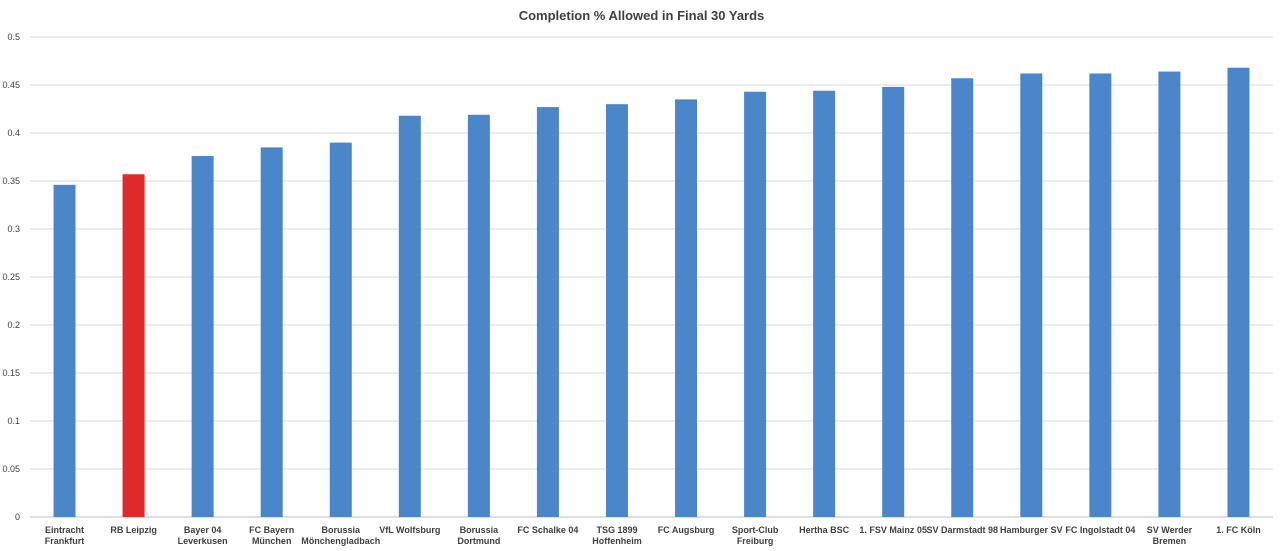 This screenshot has height=551, width=1283. What do you see at coordinates (11, 277) in the screenshot?
I see `y-tick-label: 0.25` at bounding box center [11, 277].